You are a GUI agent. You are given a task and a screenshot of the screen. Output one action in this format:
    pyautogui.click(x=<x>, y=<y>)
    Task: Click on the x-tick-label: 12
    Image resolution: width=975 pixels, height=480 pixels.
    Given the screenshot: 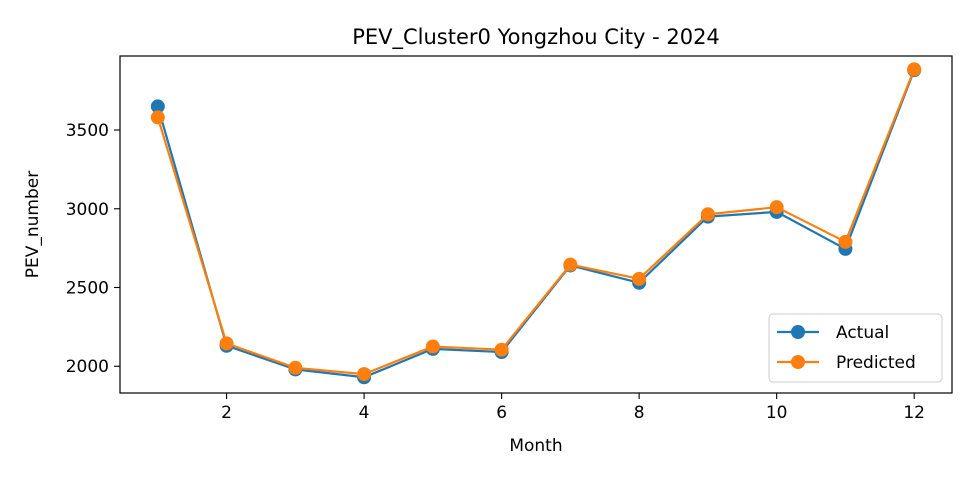 What is the action you would take?
    pyautogui.click(x=914, y=413)
    